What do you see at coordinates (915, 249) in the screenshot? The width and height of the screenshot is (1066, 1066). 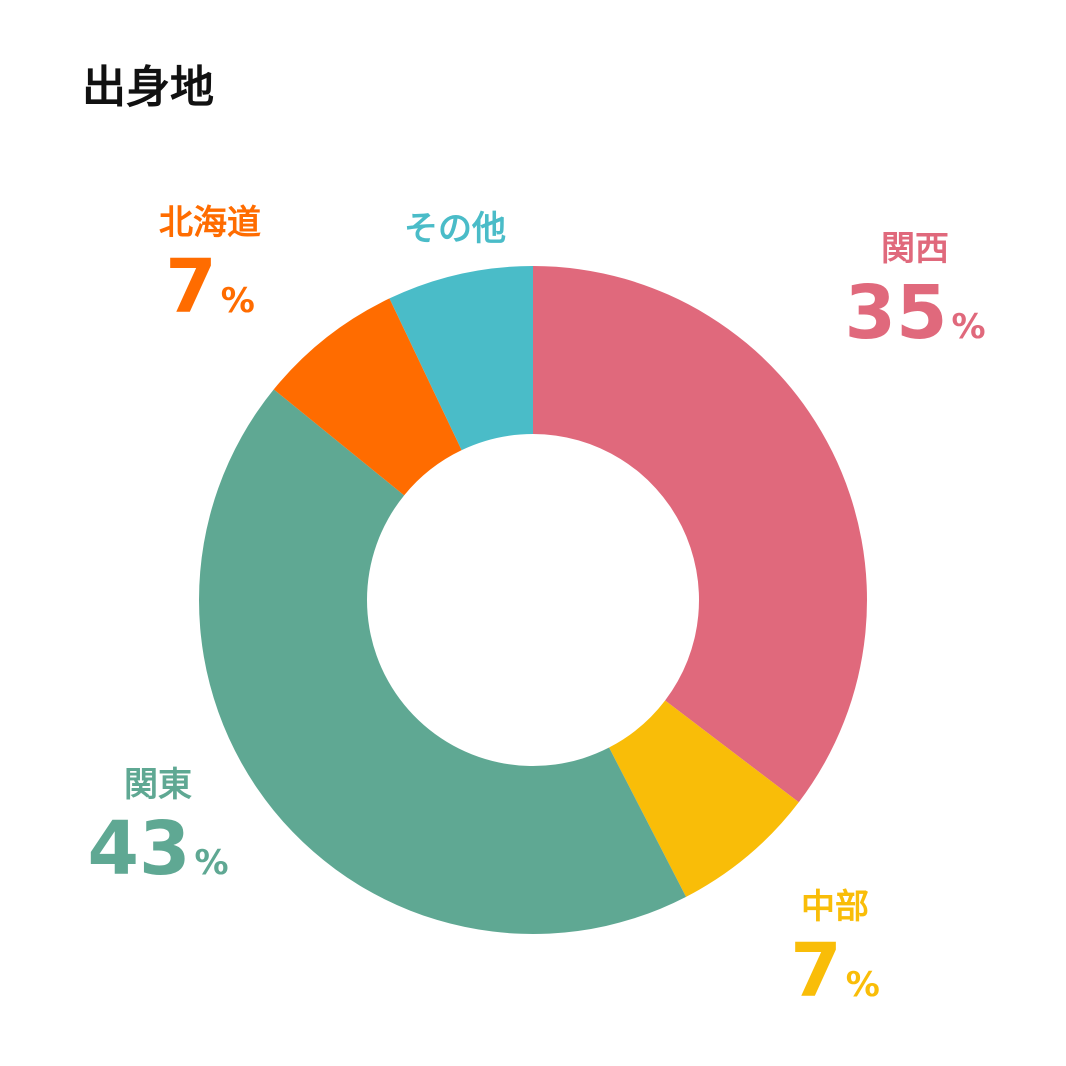 I see `label-kansai-name: 関西` at bounding box center [915, 249].